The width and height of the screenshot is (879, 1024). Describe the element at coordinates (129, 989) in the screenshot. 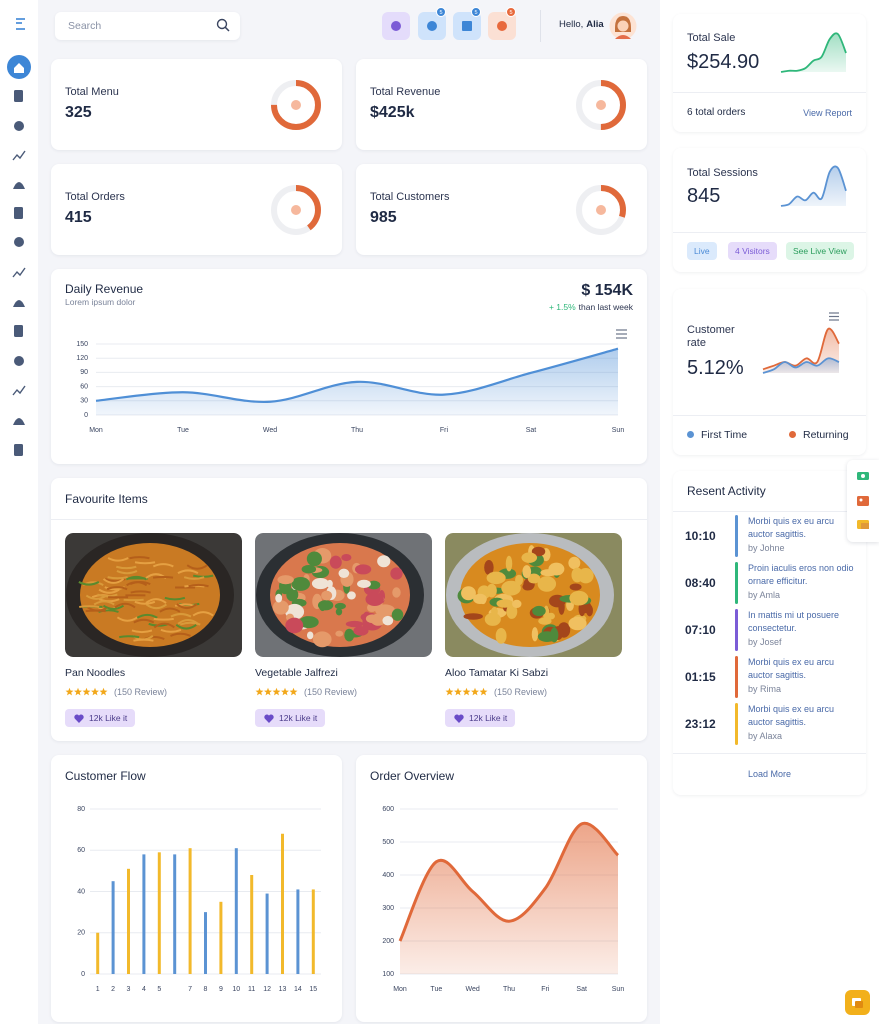

I see `x-tick-label: 3` at that location.